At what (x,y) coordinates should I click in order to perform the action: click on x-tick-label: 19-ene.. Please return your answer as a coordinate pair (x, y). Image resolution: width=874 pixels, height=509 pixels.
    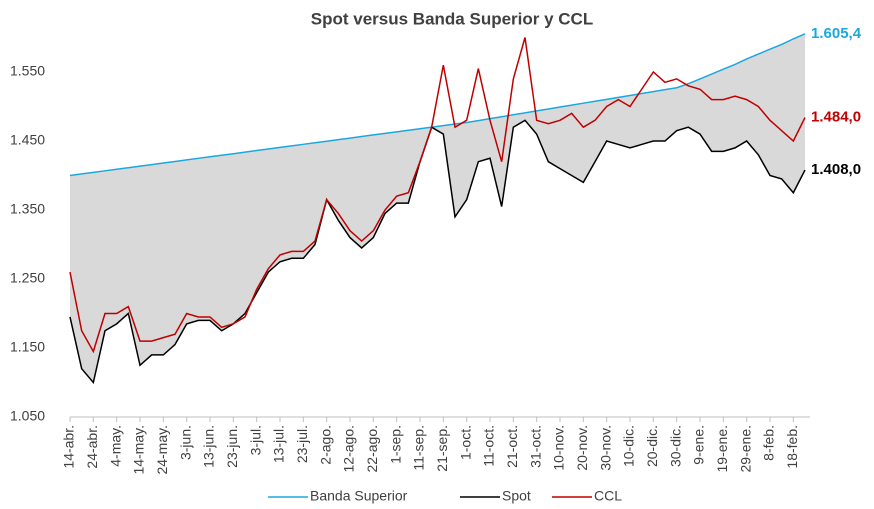
    Looking at the image, I should click on (722, 448).